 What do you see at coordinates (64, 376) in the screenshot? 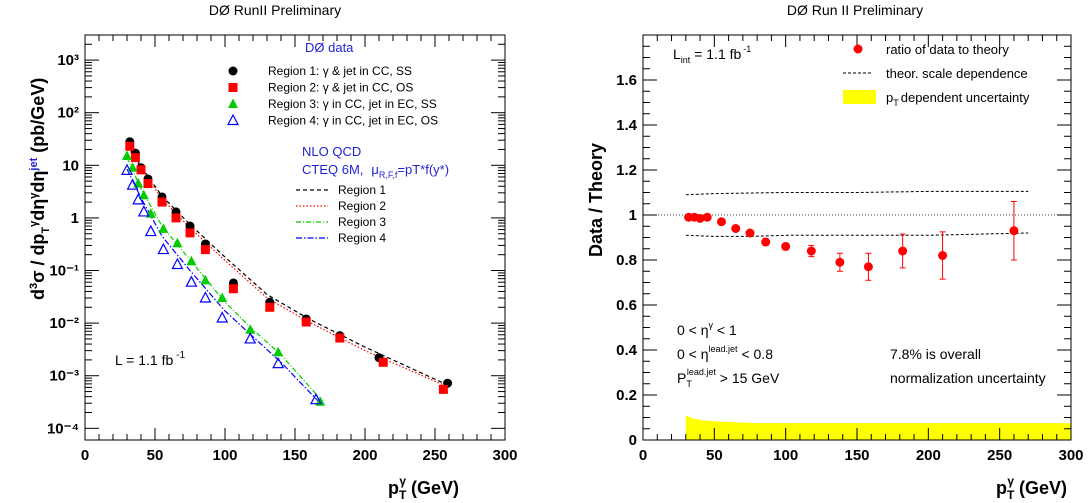
I see `left-y-tick-label: 10⁻³` at bounding box center [64, 376].